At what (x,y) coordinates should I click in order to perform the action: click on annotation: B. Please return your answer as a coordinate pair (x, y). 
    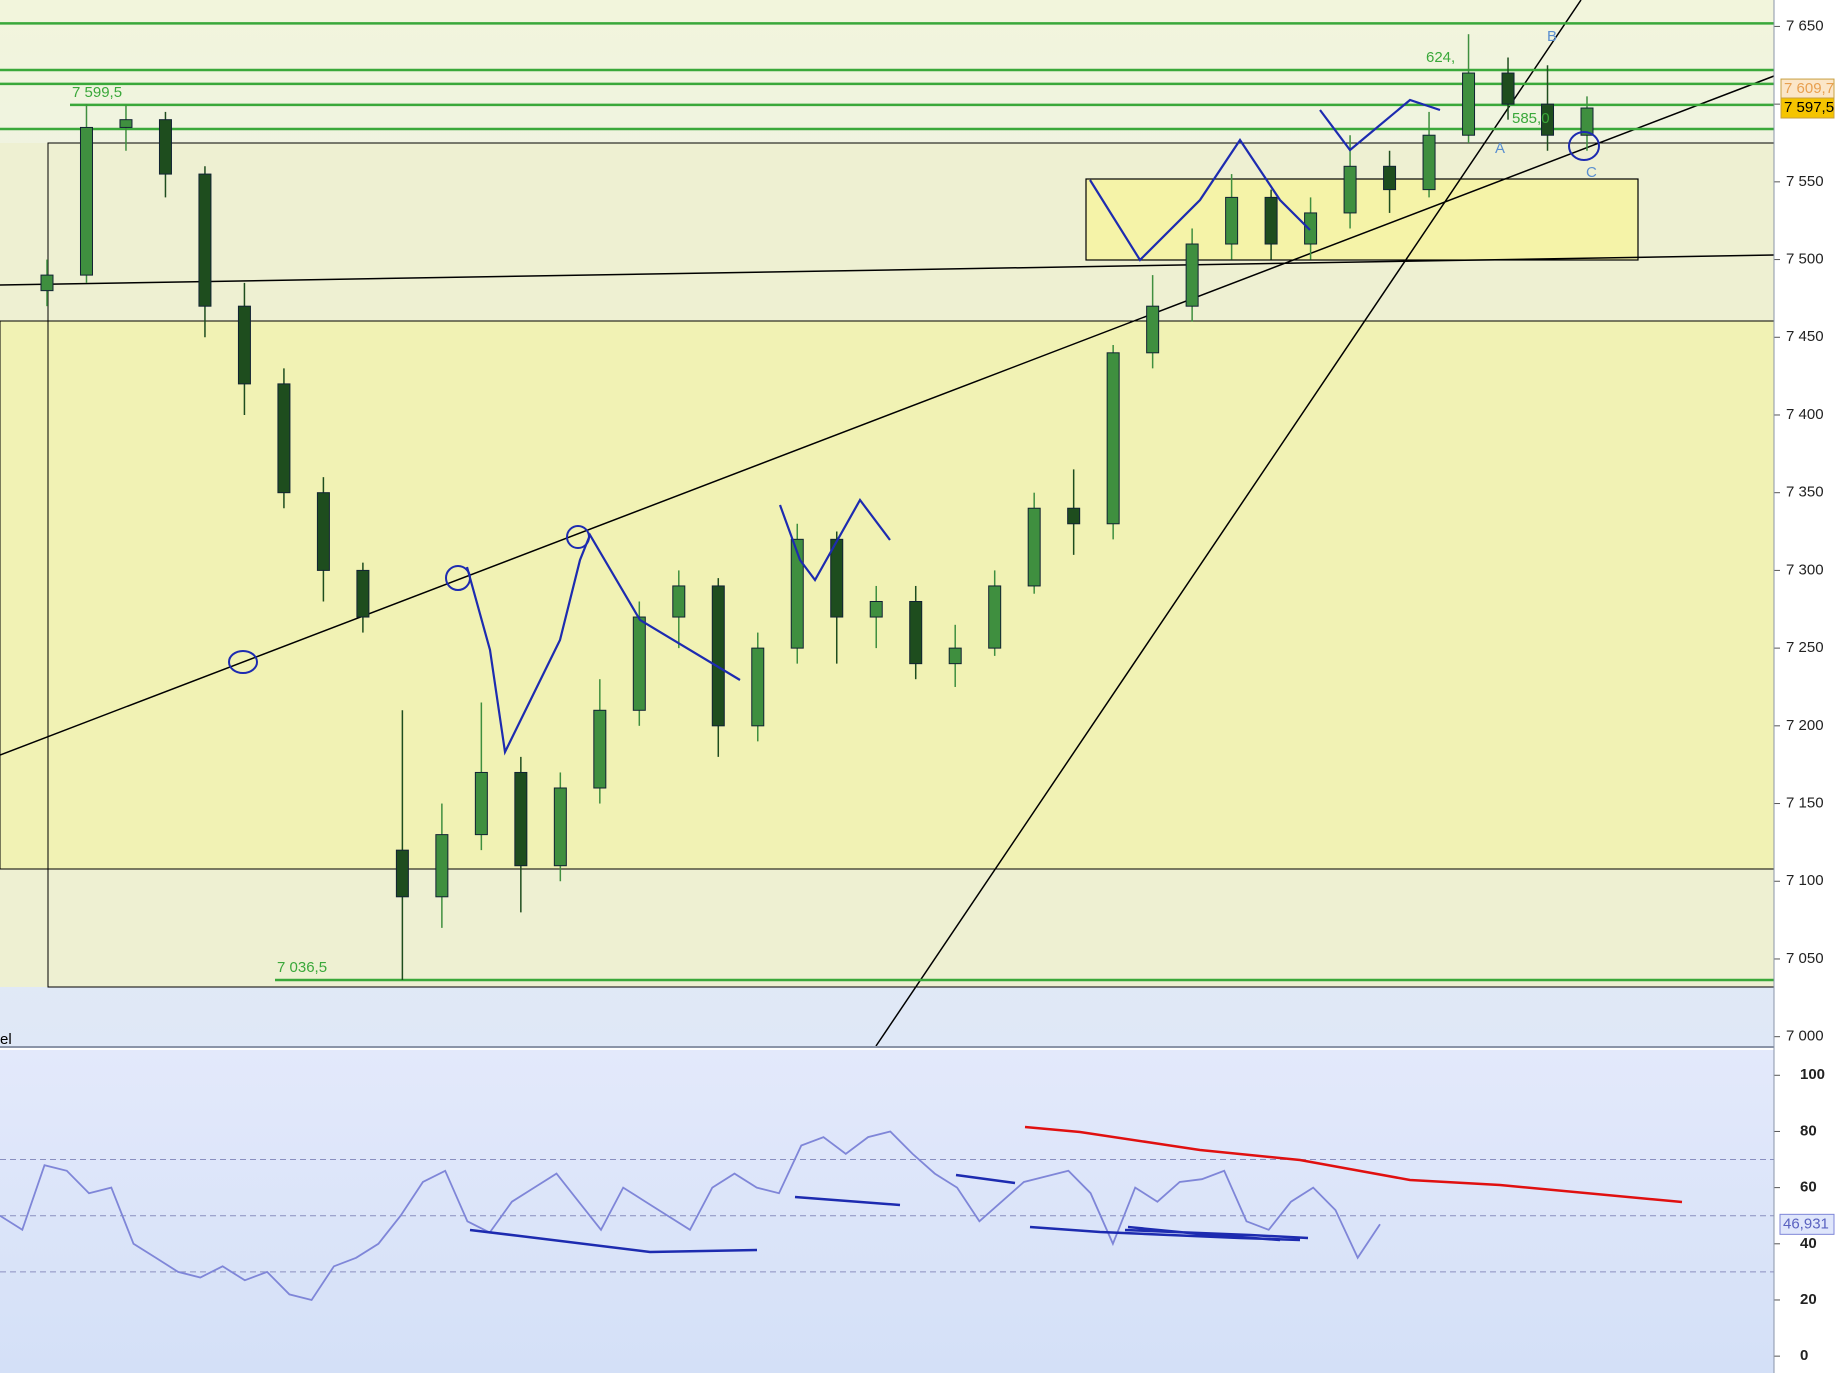
    Looking at the image, I should click on (1552, 36).